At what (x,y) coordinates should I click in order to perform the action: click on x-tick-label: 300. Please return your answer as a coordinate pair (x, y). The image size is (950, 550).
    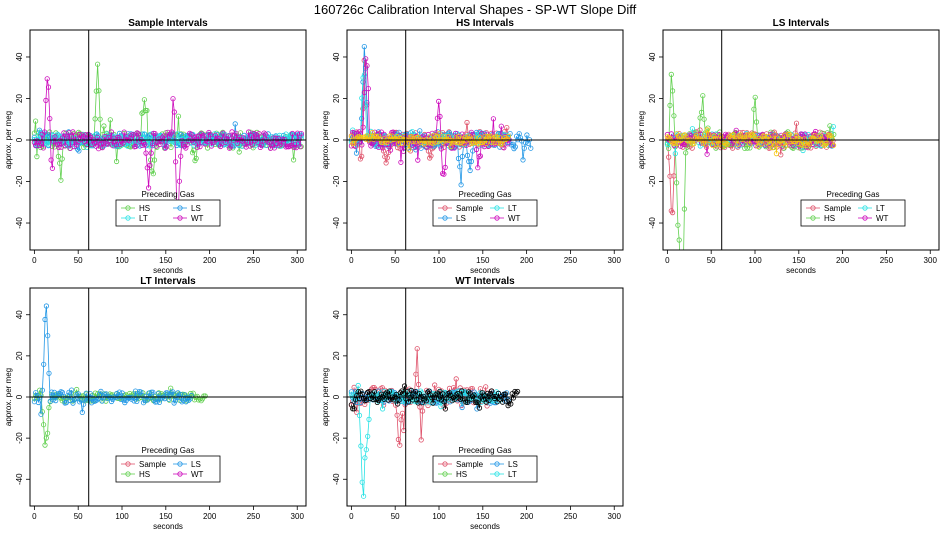
    Looking at the image, I should click on (298, 260).